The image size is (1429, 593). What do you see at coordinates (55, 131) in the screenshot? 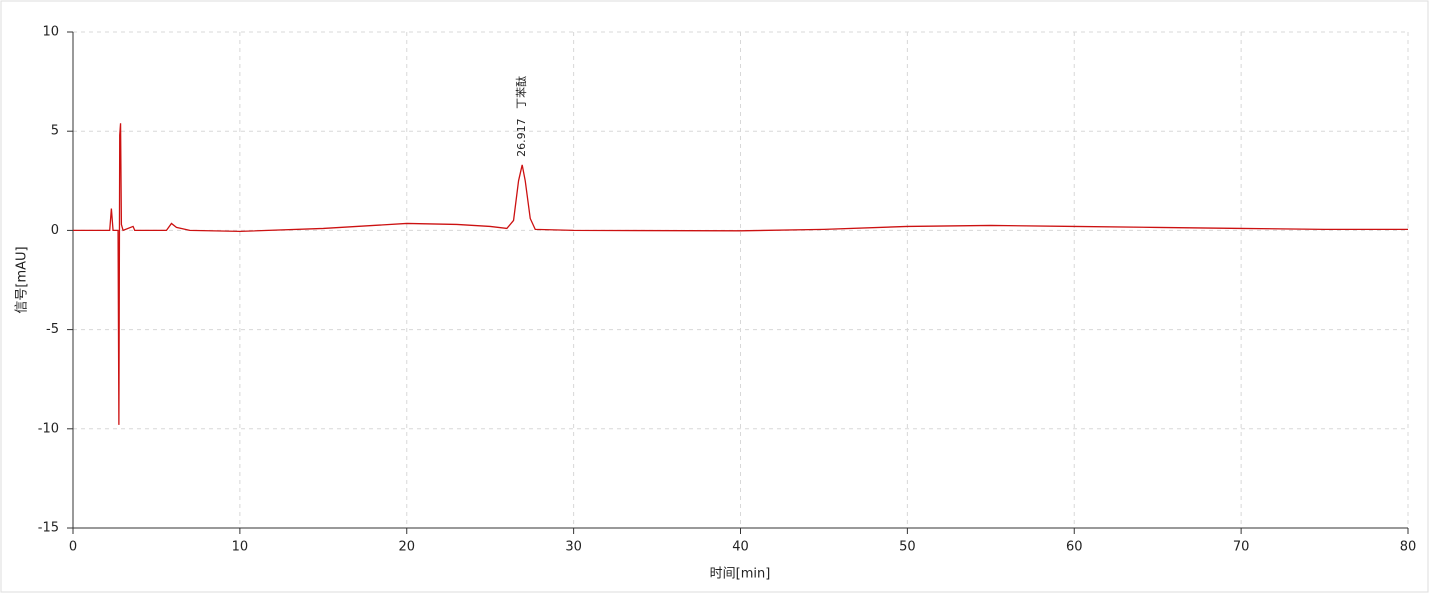
I see `y-tick-label: 5` at bounding box center [55, 131].